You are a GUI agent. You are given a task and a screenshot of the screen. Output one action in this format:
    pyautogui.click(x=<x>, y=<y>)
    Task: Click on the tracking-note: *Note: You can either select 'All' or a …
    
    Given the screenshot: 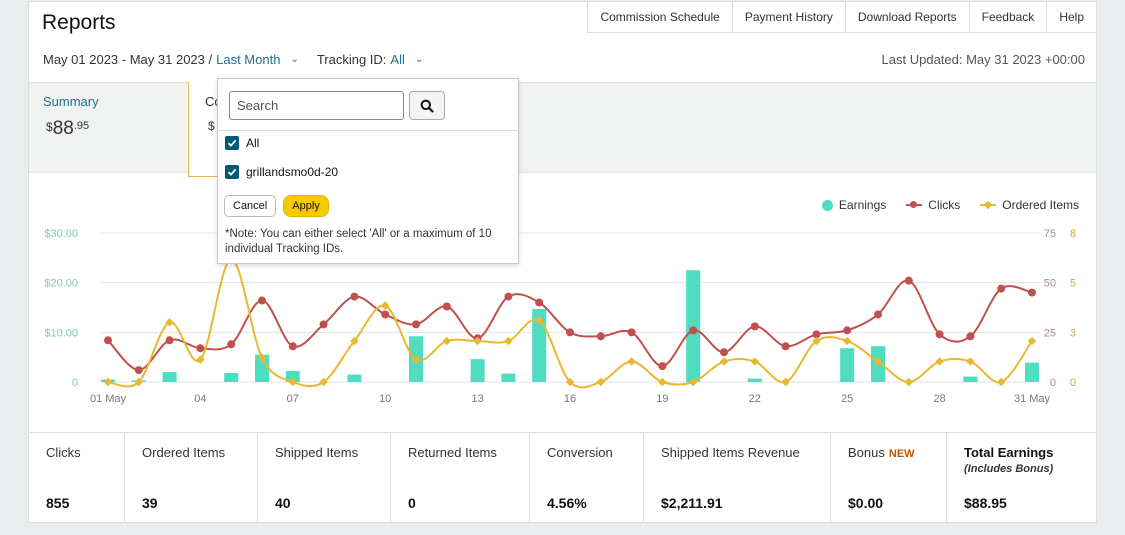 What is the action you would take?
    pyautogui.click(x=358, y=241)
    